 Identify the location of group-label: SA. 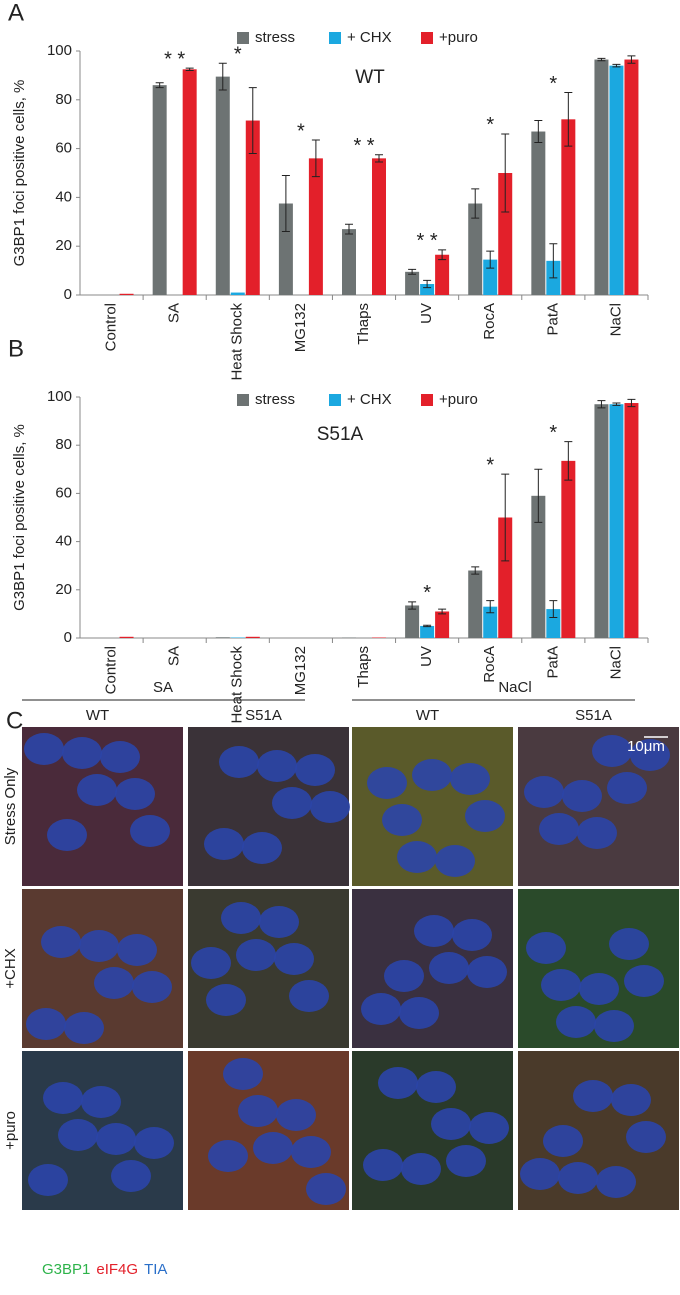
(163, 687).